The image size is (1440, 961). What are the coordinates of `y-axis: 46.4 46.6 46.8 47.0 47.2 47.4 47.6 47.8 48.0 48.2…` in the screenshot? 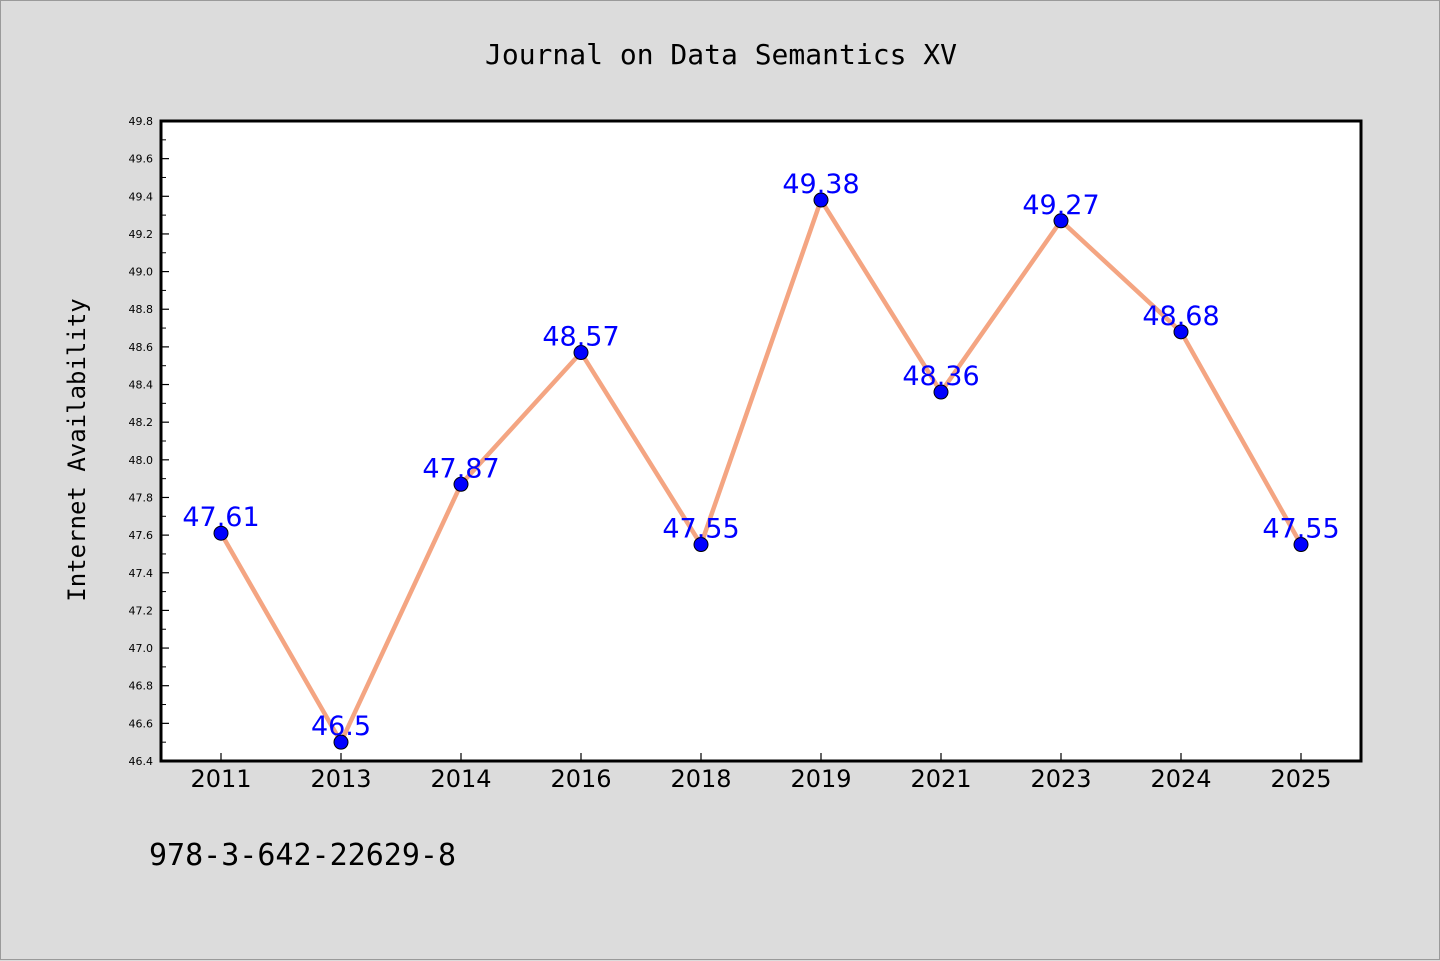 It's located at (149, 441).